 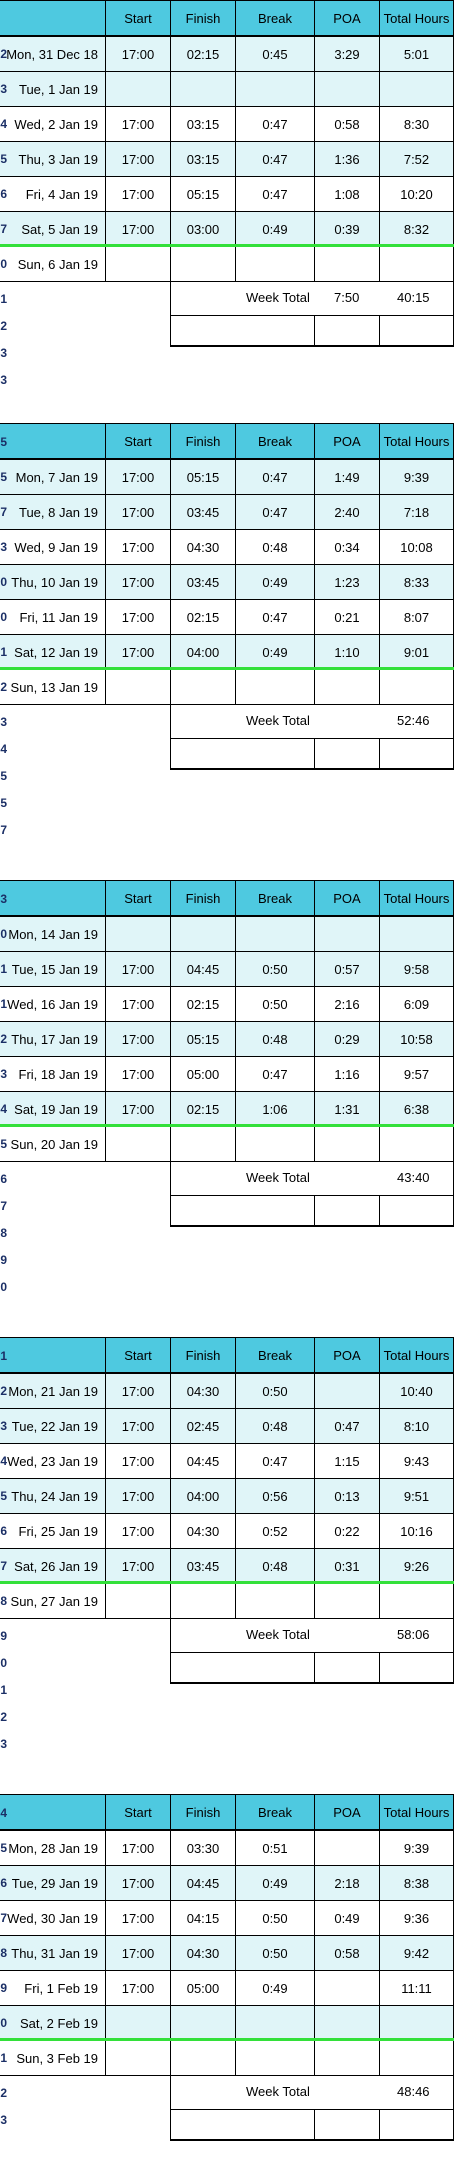 What do you see at coordinates (347, 1426) in the screenshot?
I see `poa-cell: 0:47` at bounding box center [347, 1426].